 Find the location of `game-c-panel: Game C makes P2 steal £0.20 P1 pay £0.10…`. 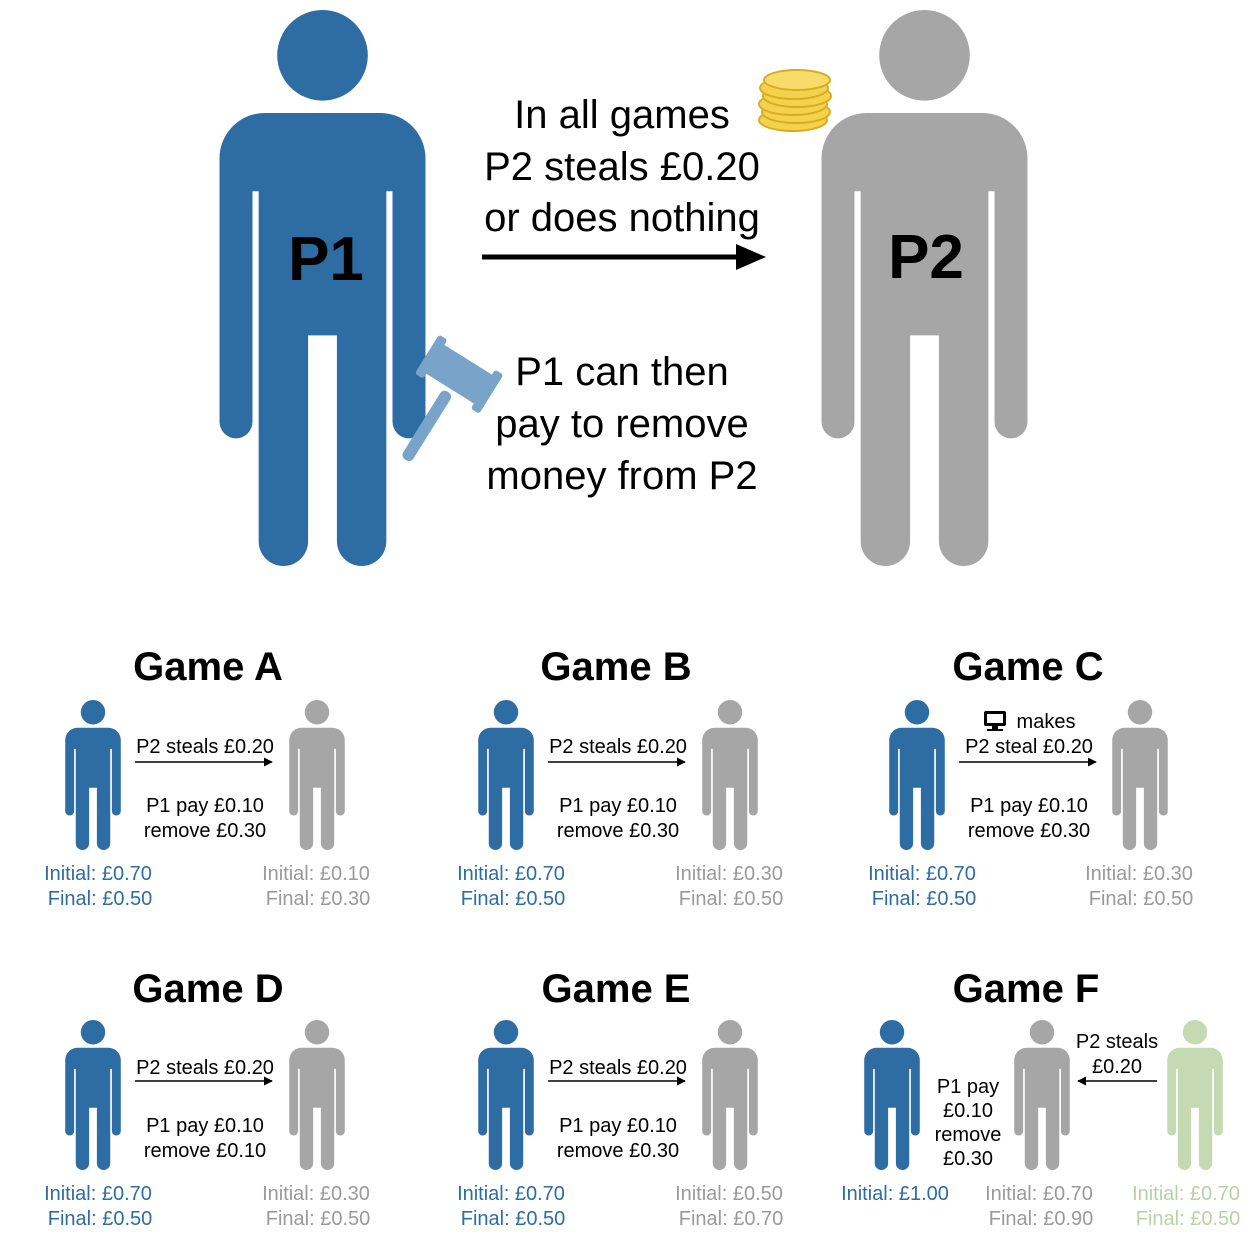

game-c-panel: Game C makes P2 steal £0.20 P1 pay £0.10… is located at coordinates (1030, 777).